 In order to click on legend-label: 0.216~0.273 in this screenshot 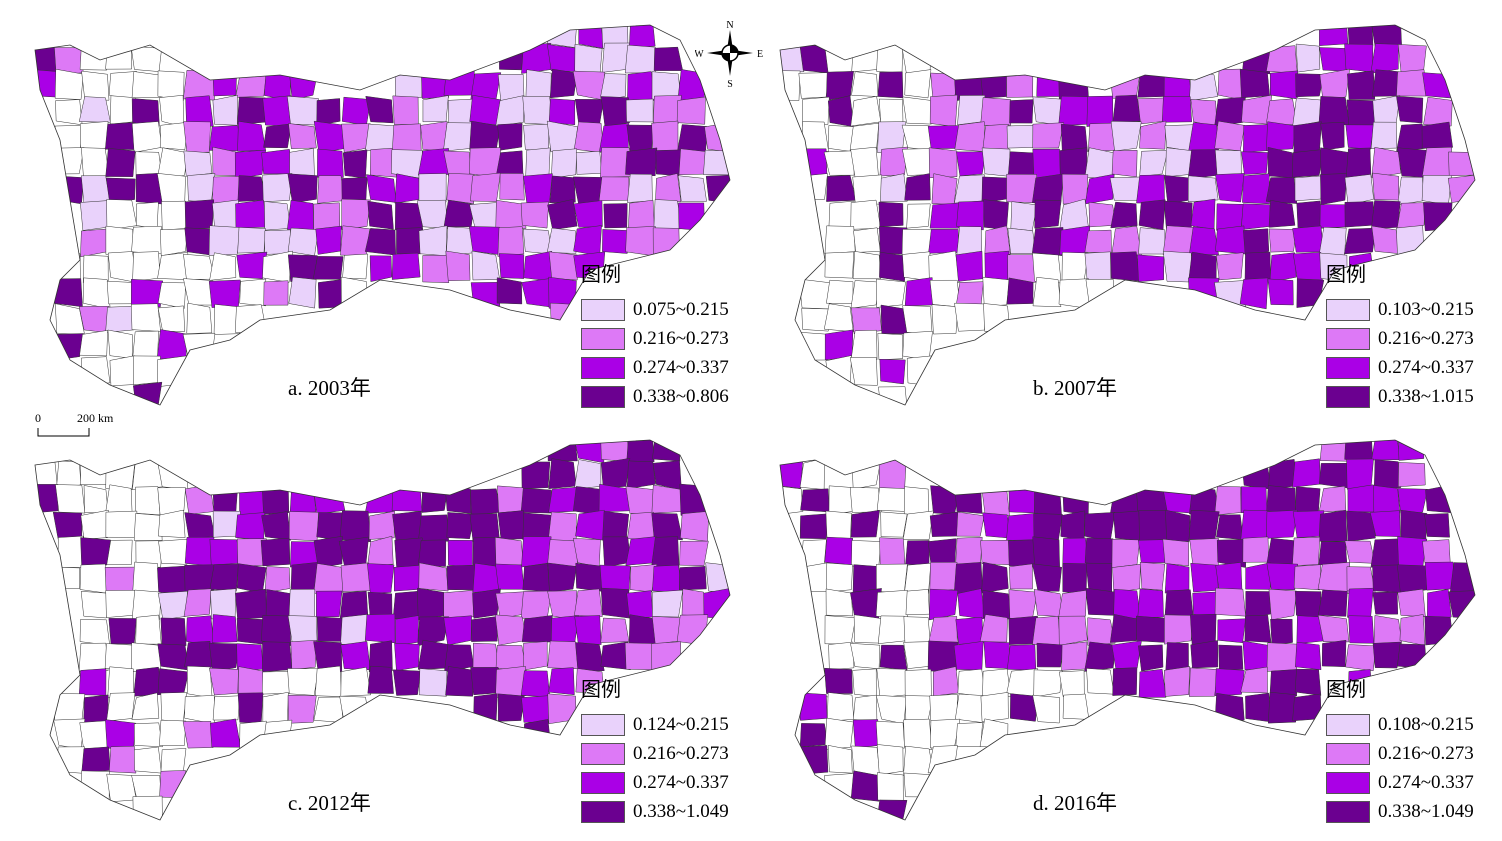, I will do `click(681, 338)`.